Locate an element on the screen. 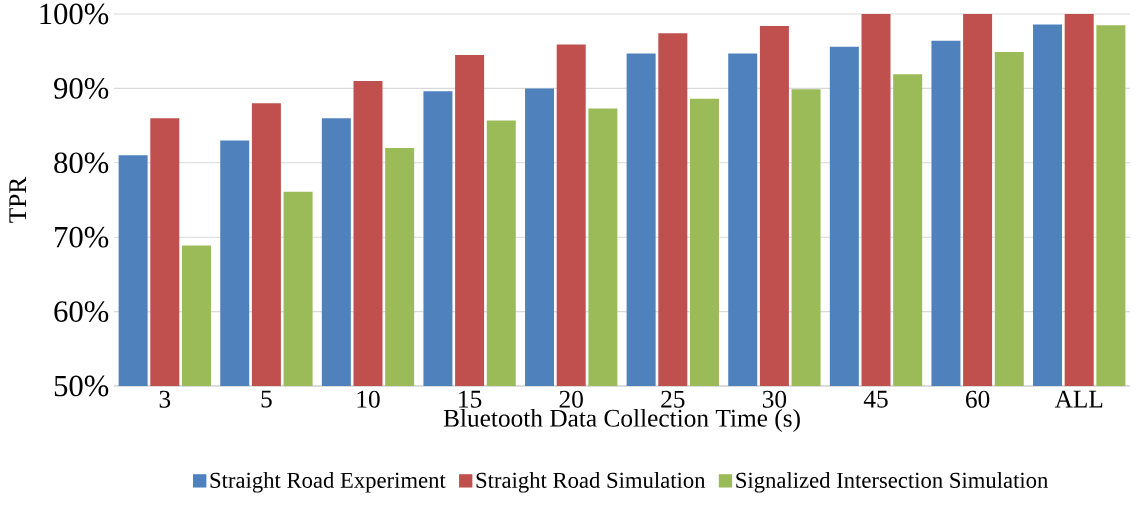  x-tick-label: 3 is located at coordinates (165, 399).